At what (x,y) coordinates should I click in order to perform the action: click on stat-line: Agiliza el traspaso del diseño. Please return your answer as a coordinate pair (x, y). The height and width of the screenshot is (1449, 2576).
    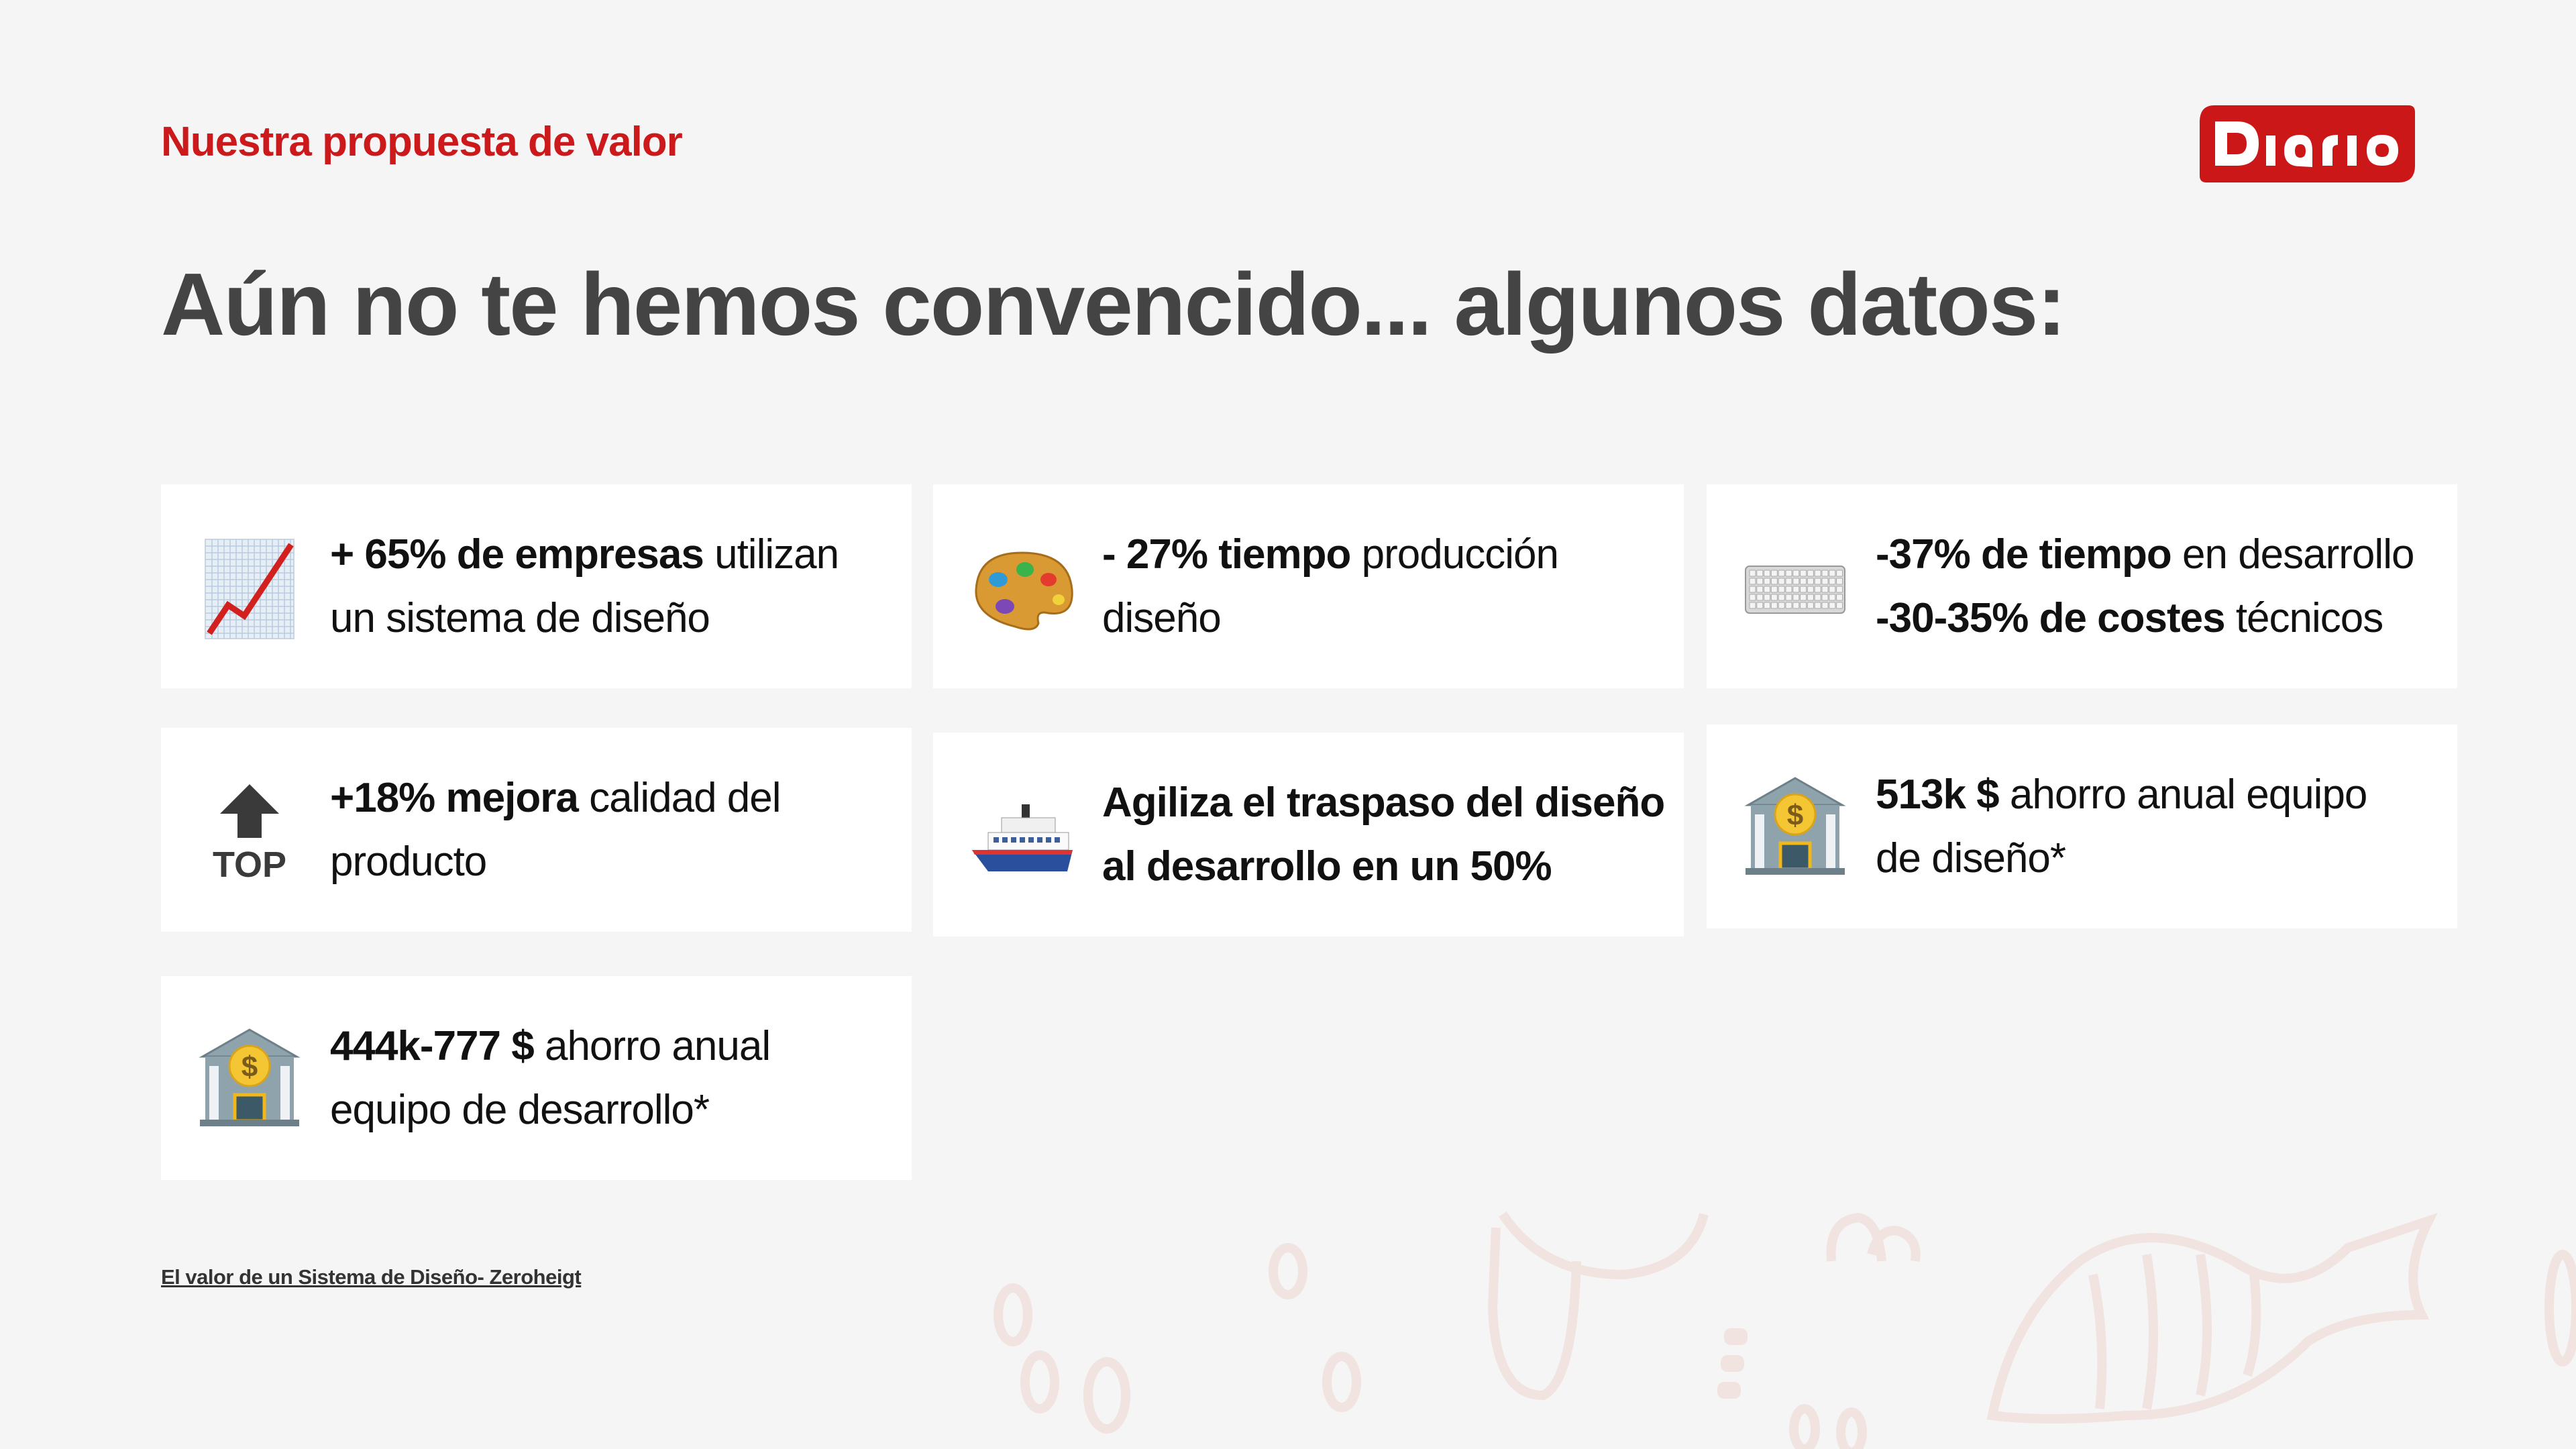
    Looking at the image, I should click on (1383, 803).